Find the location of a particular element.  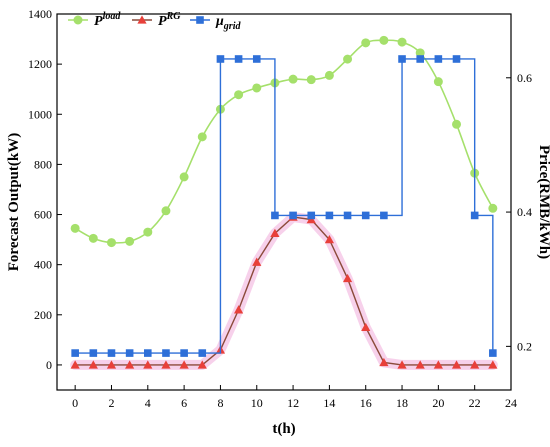

x-tick-label: 0 is located at coordinates (75, 403).